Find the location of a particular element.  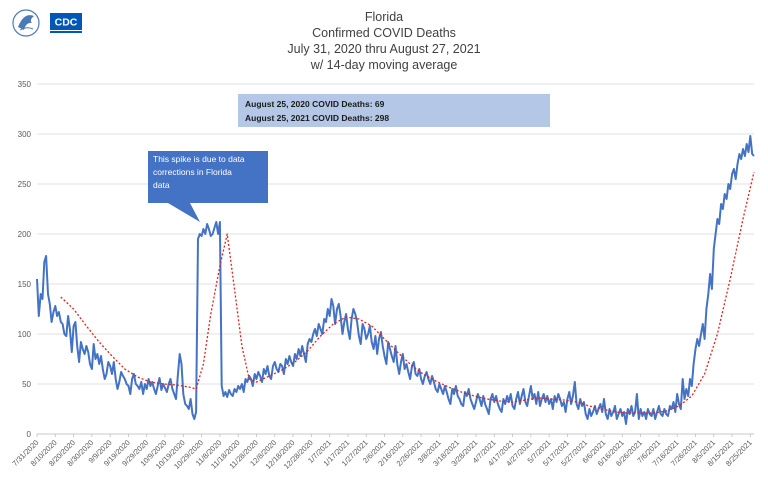

hhs-eagle-icon is located at coordinates (26, 23).